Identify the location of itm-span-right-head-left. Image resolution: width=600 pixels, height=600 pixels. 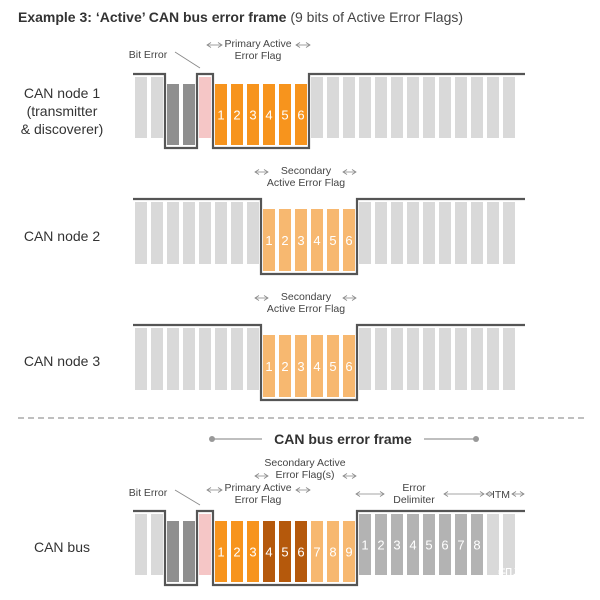
(514, 494).